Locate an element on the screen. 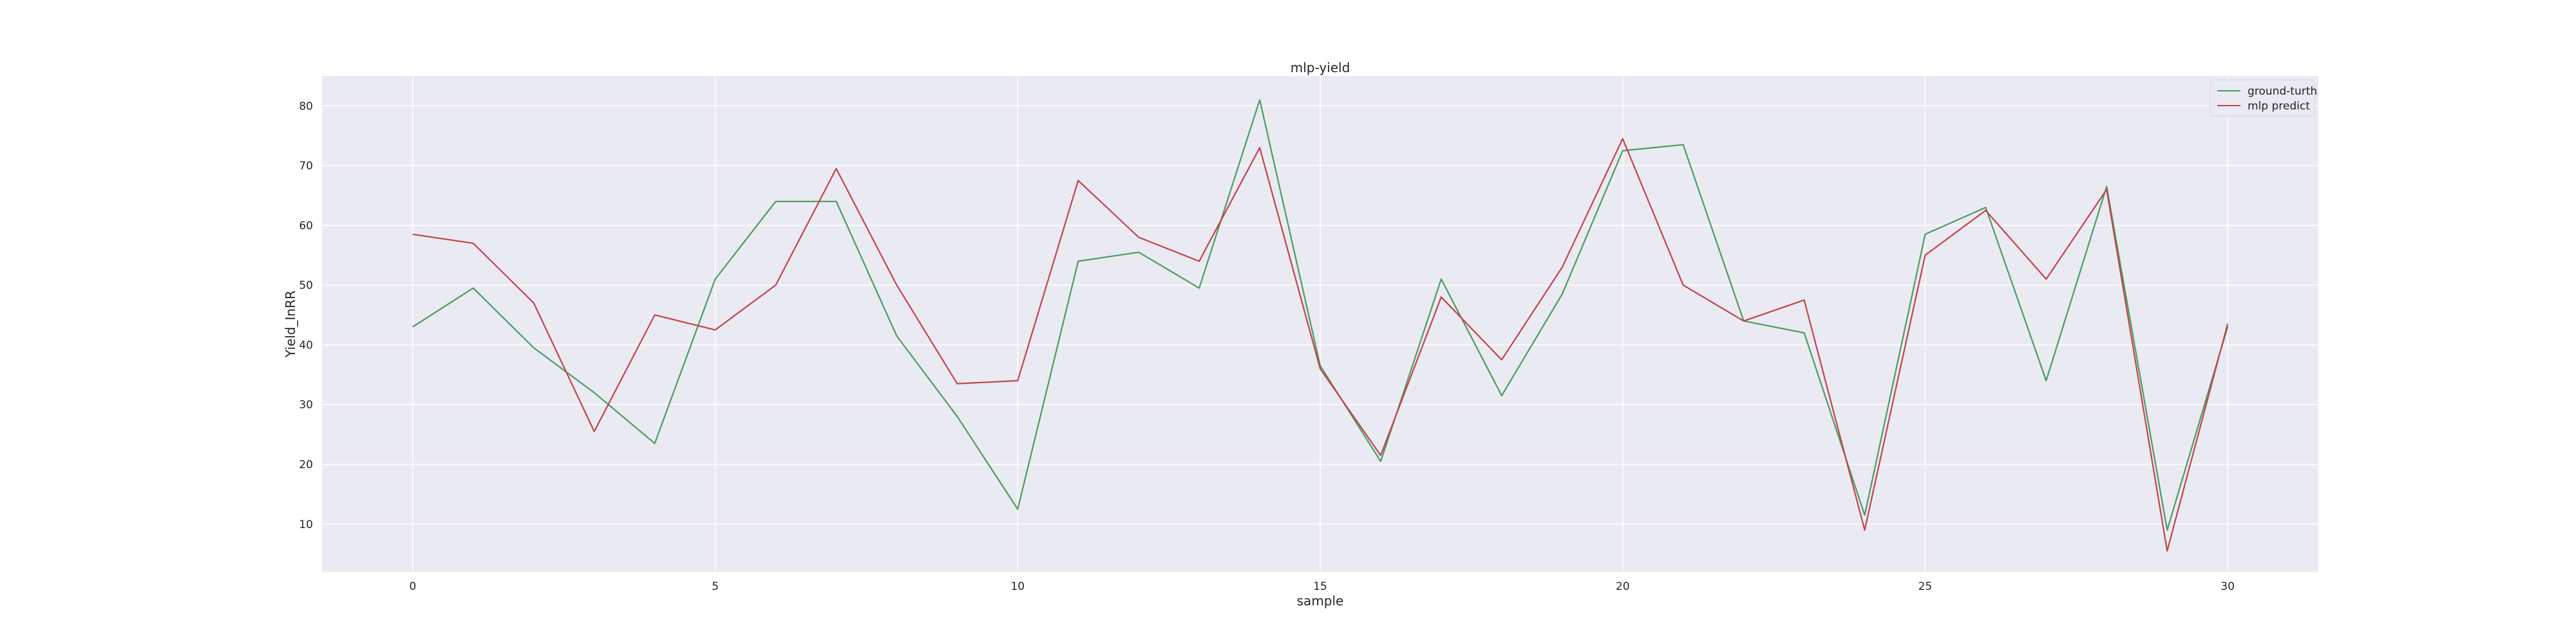  x-tick-label: 10 is located at coordinates (1017, 587).